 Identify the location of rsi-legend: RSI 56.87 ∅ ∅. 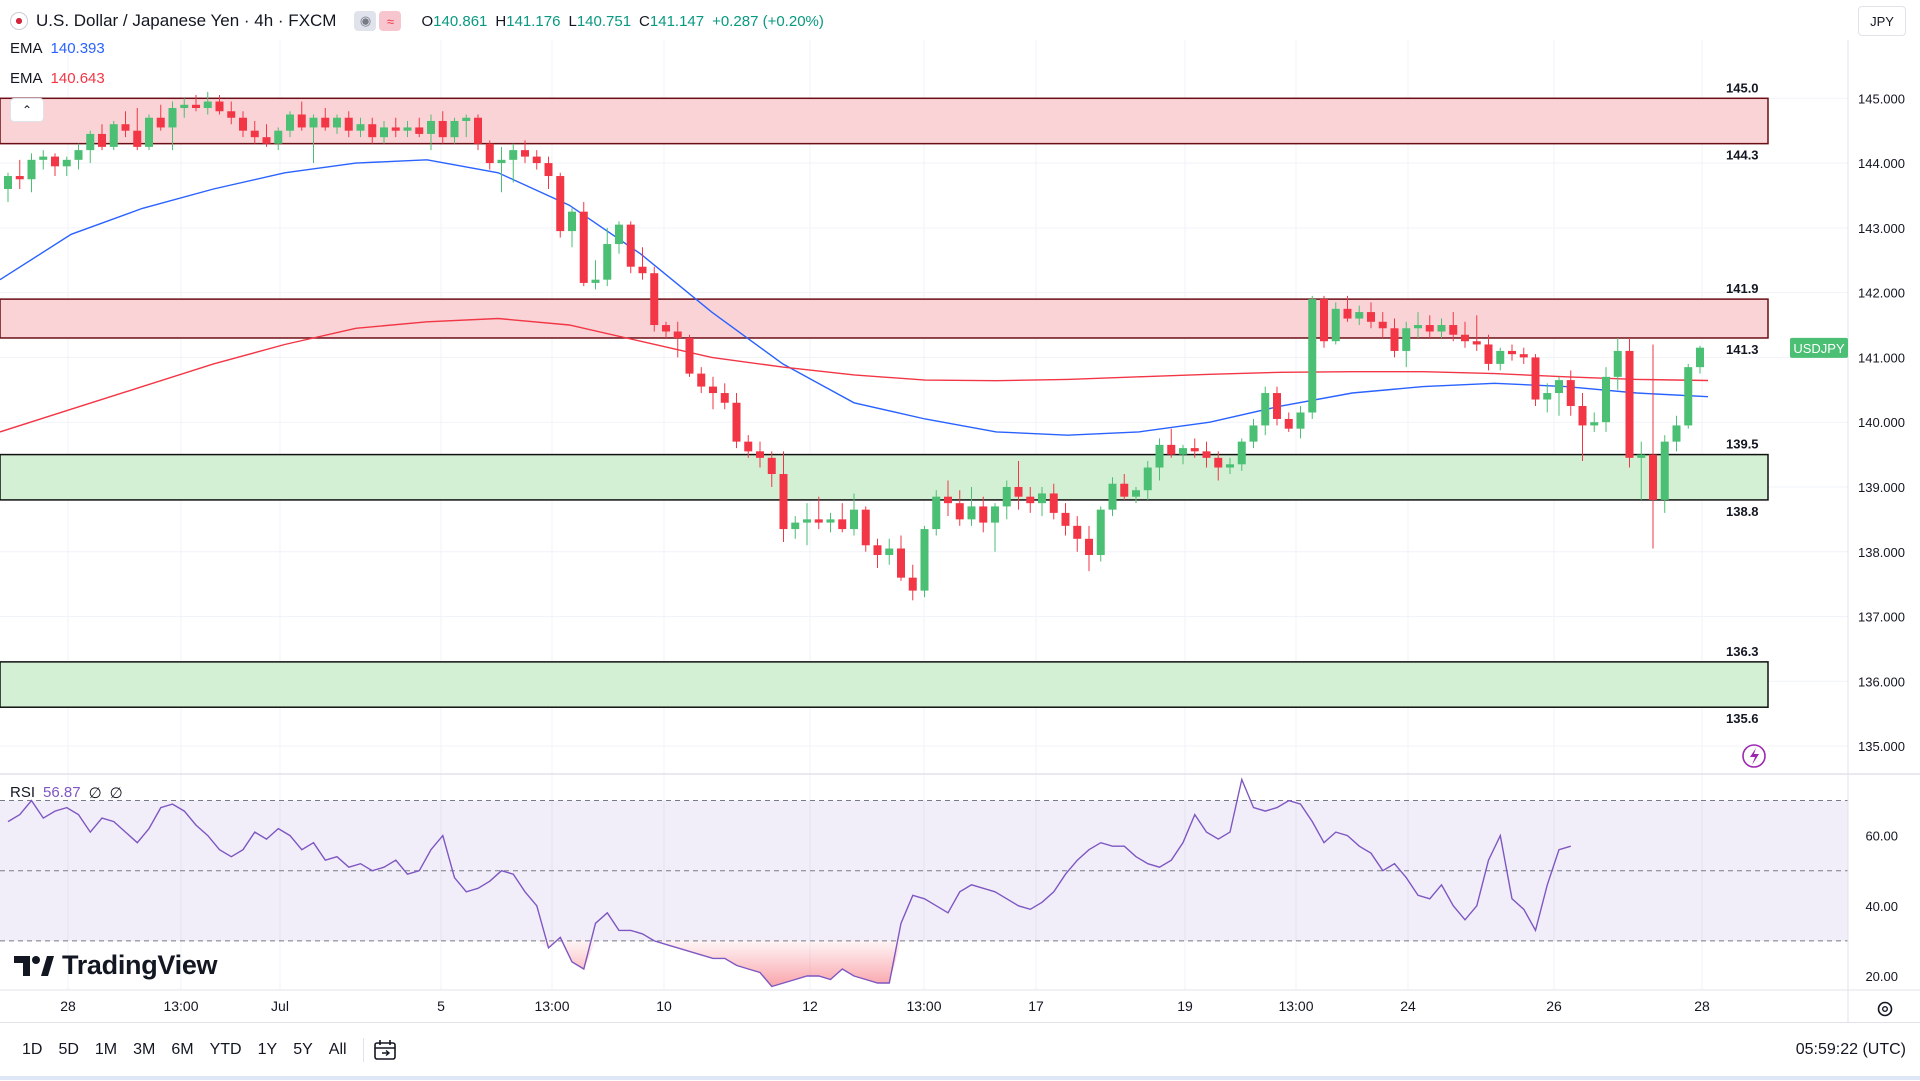
(66, 793).